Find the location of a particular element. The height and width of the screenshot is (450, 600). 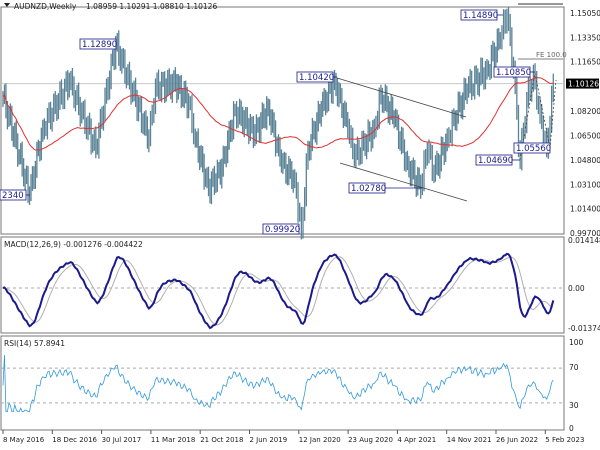

price-axis-tick: 1.15050 is located at coordinates (585, 13).